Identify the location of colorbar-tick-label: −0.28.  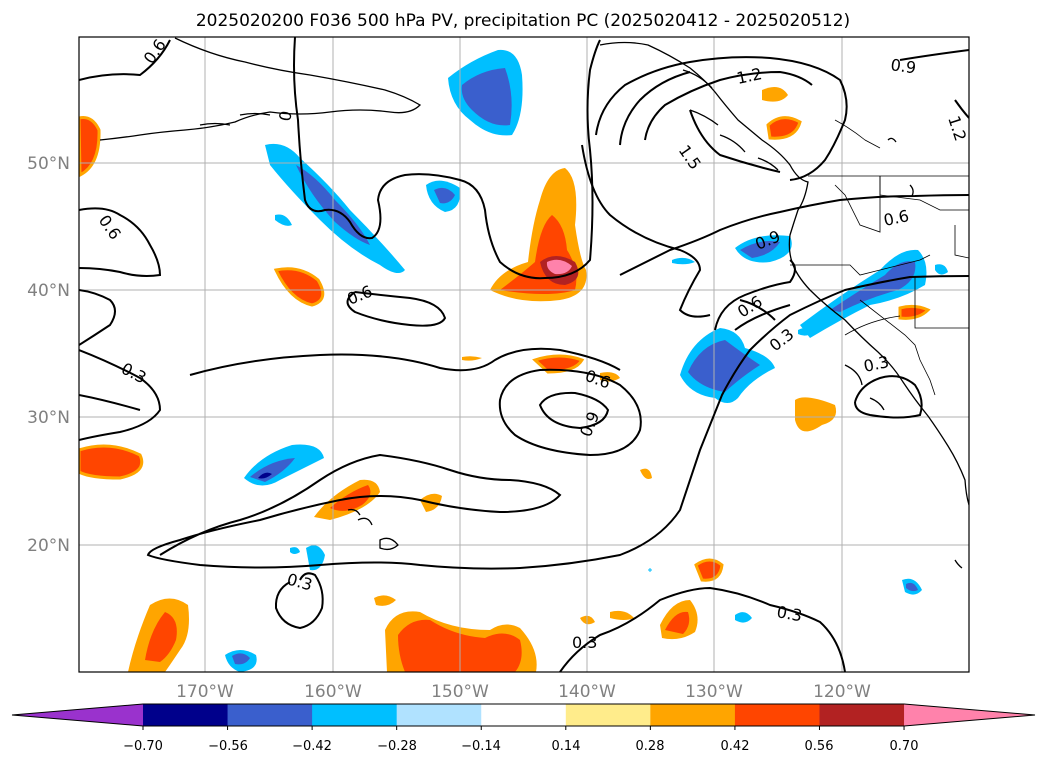
(397, 746).